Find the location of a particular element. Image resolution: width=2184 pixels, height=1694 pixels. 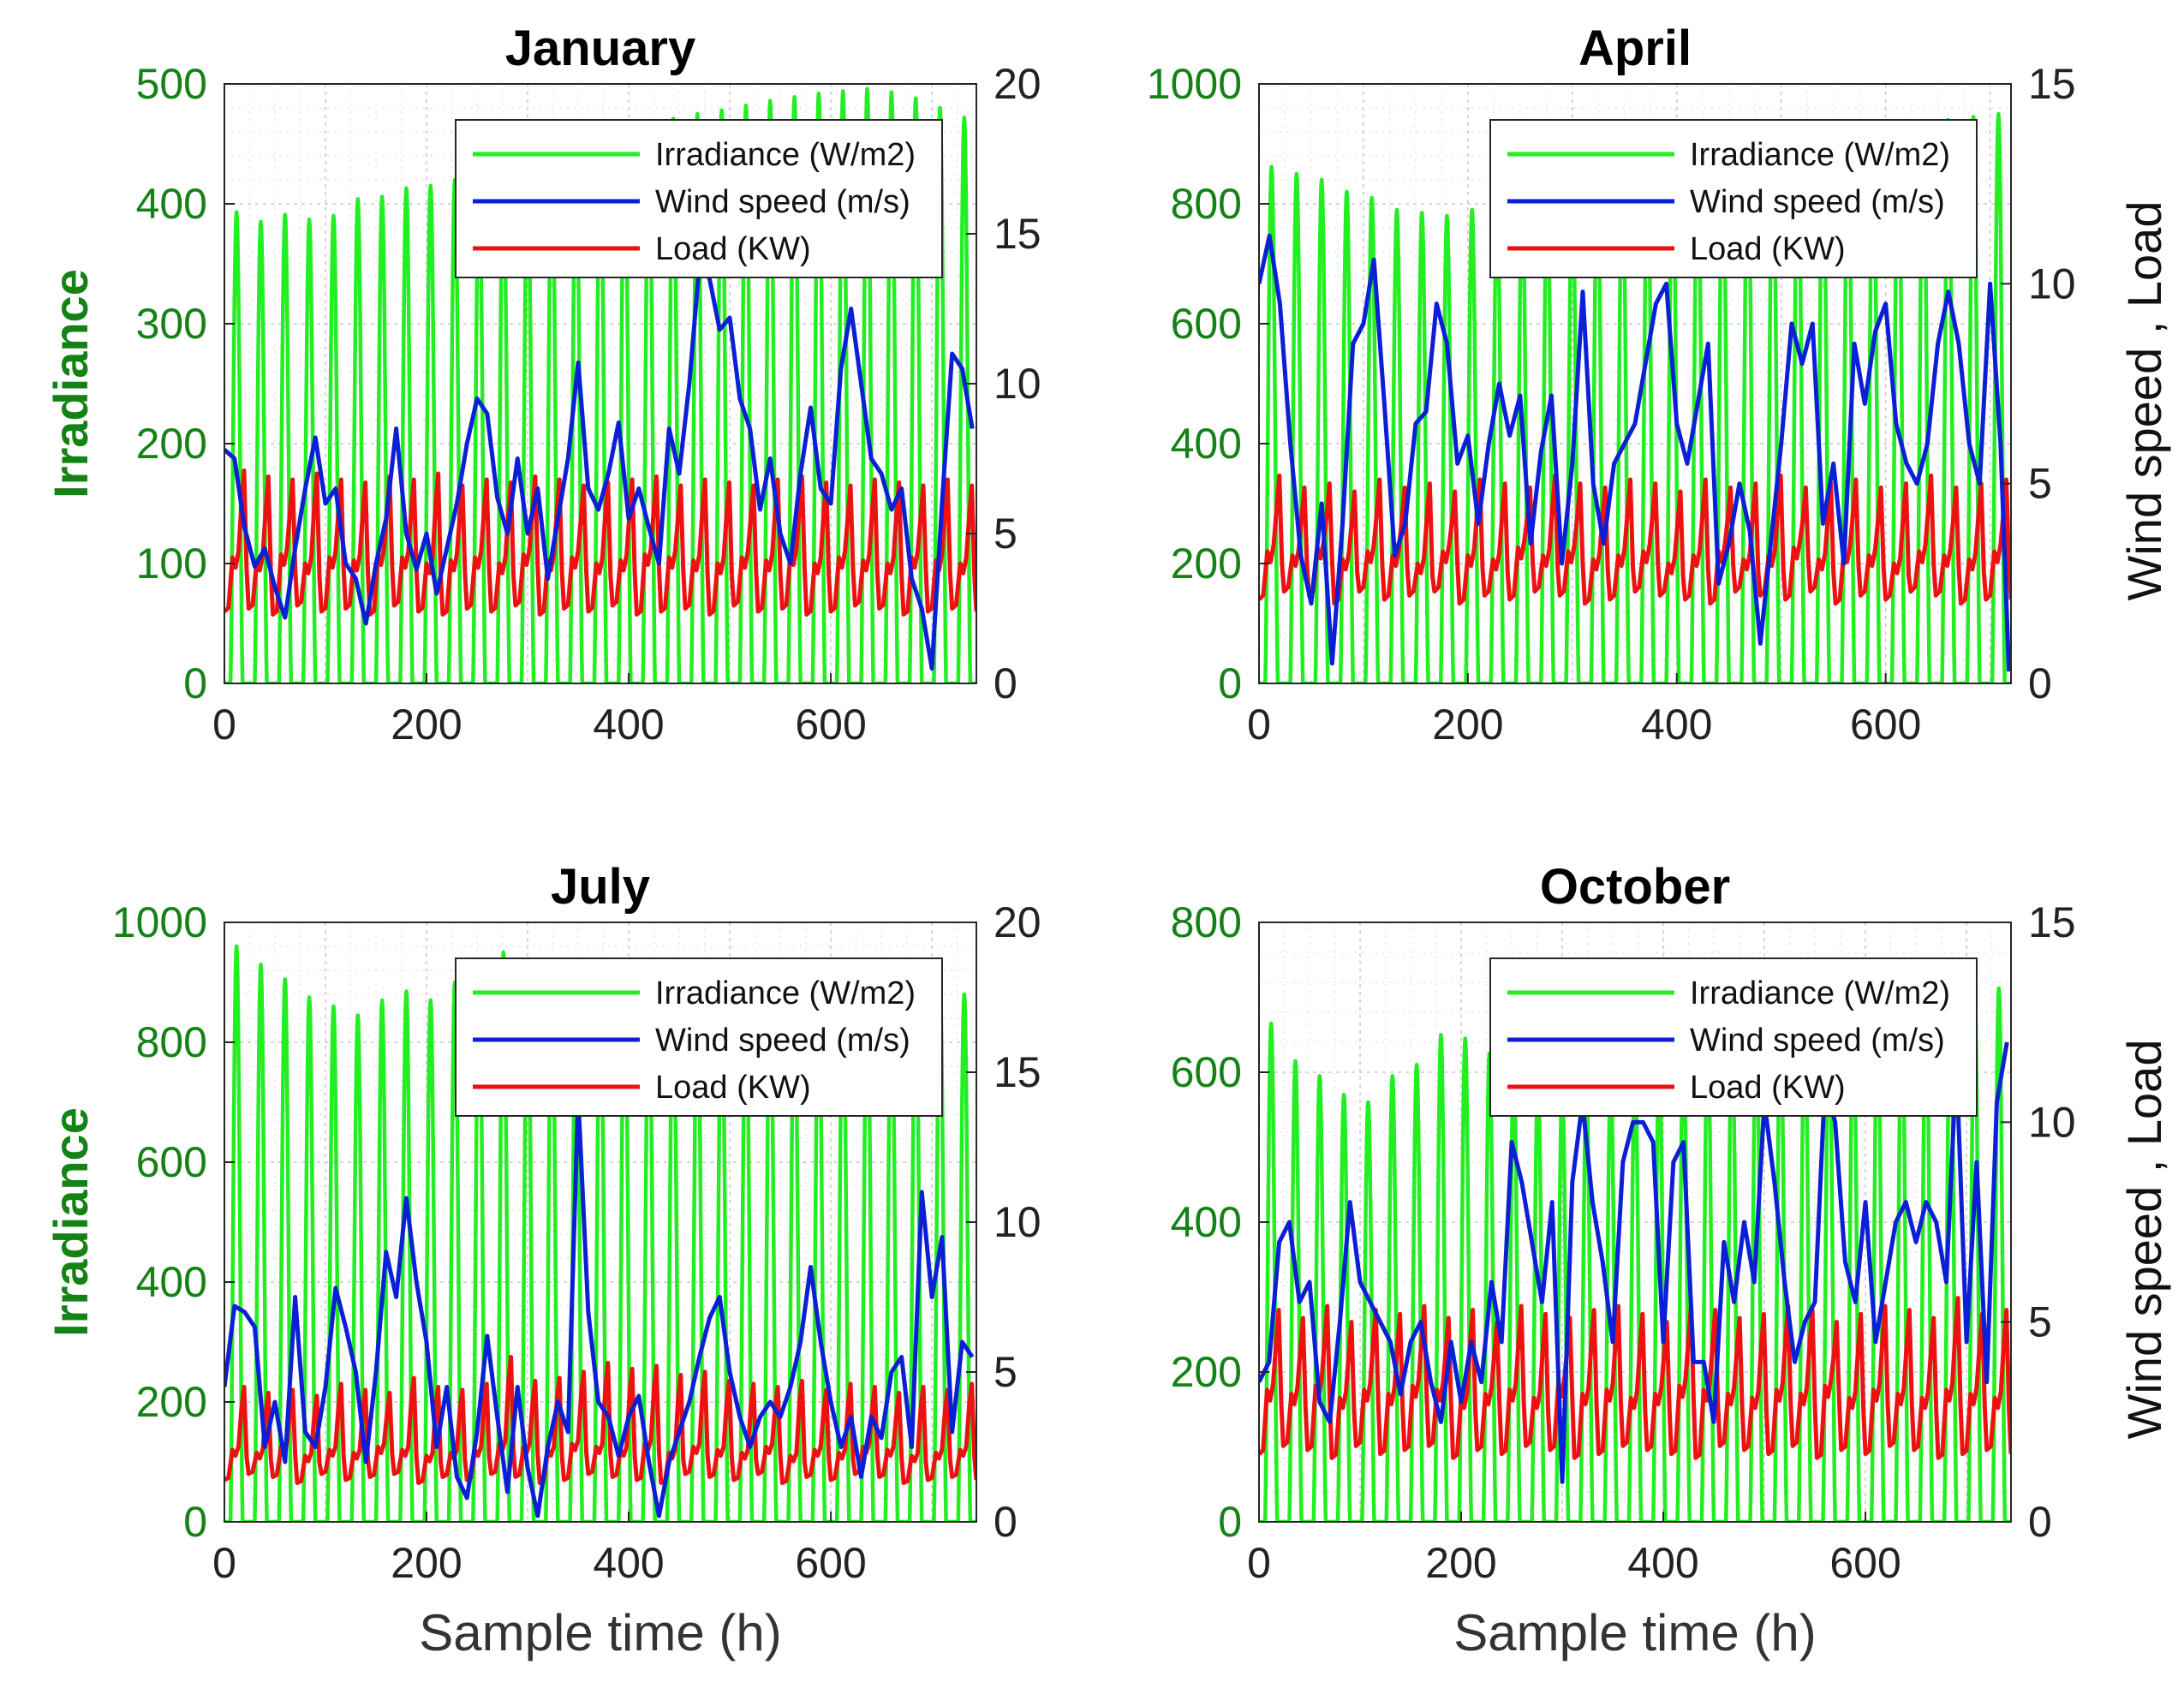

axes-box is located at coordinates (1635, 384).